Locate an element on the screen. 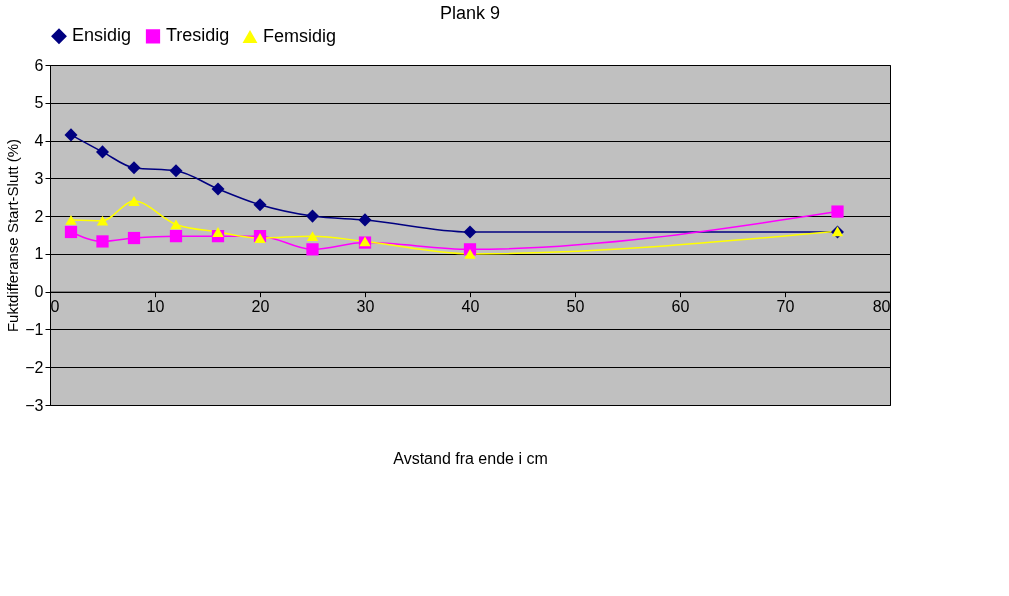  x-tick-label: 20 is located at coordinates (260, 307).